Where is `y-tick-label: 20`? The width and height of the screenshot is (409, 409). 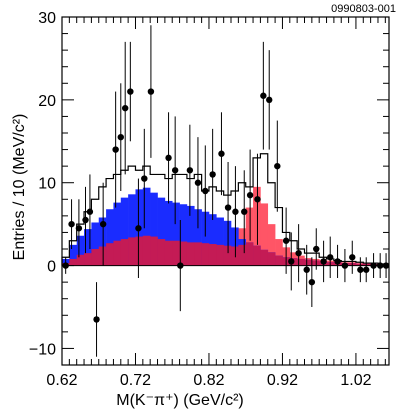
y-tick-label: 20 is located at coordinates (47, 101).